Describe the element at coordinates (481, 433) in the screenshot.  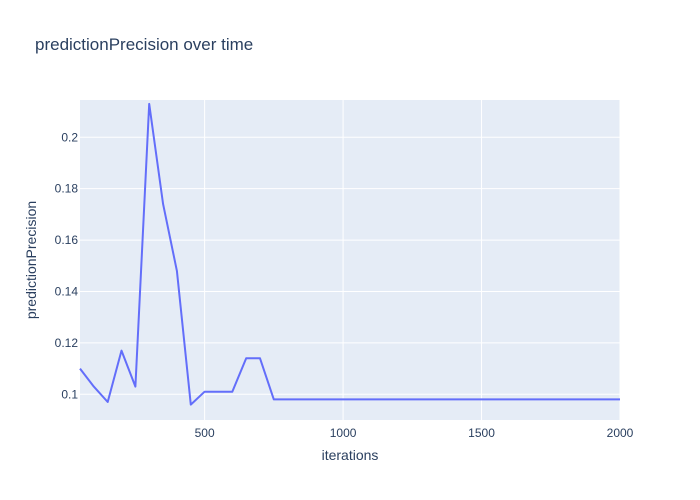
I see `x-tick-label: 1500` at that location.